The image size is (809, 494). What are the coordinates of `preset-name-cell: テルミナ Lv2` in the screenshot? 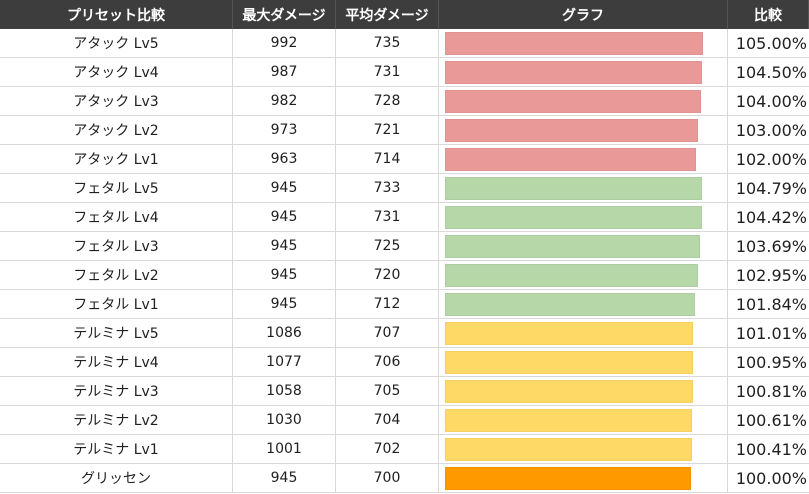 It's located at (116, 420).